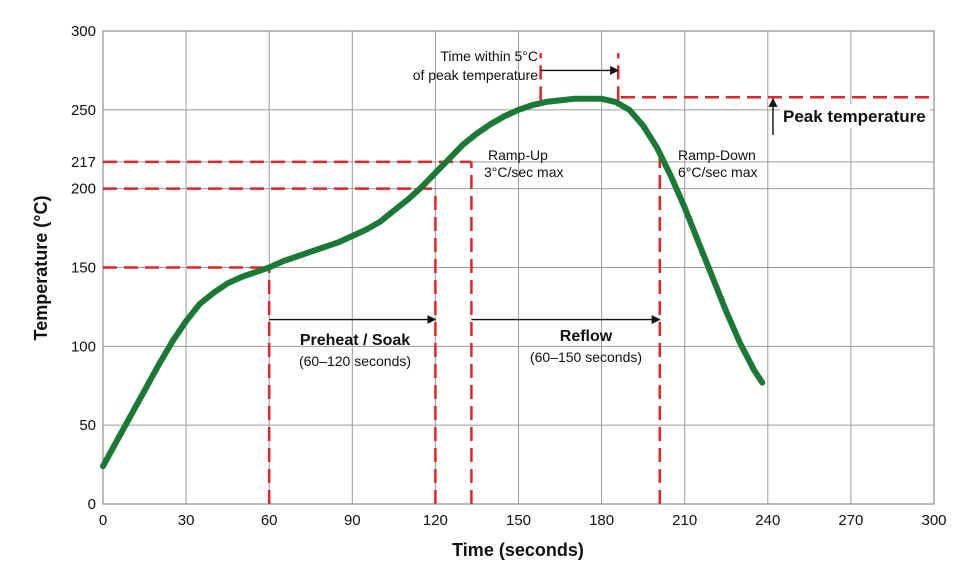 Image resolution: width=959 pixels, height=575 pixels. Describe the element at coordinates (476, 75) in the screenshot. I see `time-within-label-line2: of peak temperature` at that location.